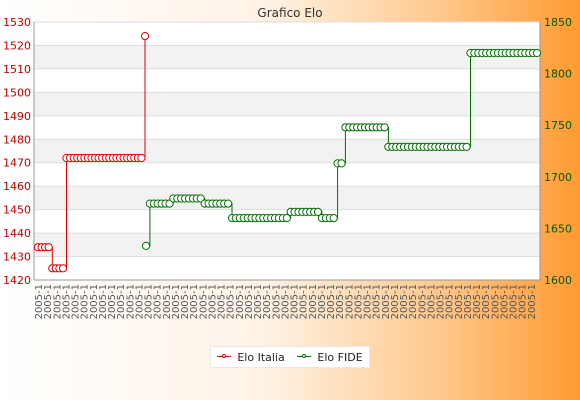  Describe the element at coordinates (558, 22) in the screenshot. I see `right-tick-label: 1850` at that location.